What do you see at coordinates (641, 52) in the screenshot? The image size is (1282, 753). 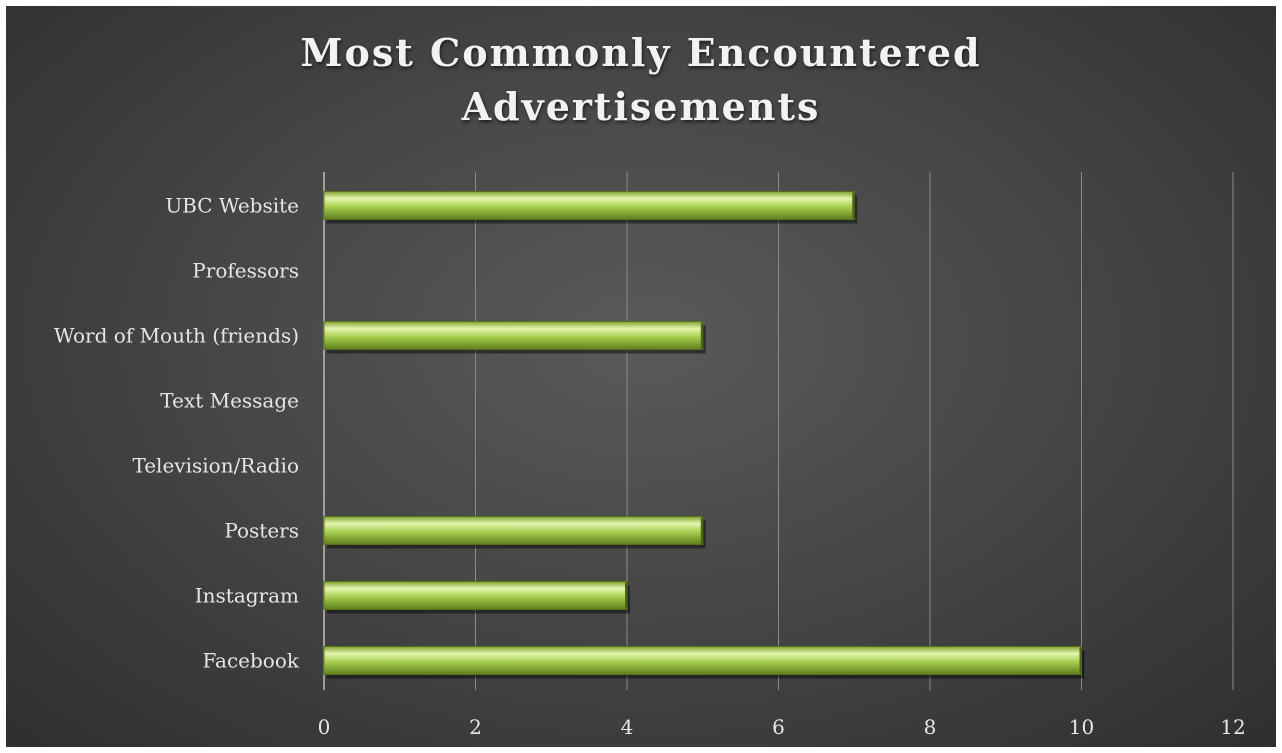 I see `chart-title-line: Most Commonly Encountered` at bounding box center [641, 52].